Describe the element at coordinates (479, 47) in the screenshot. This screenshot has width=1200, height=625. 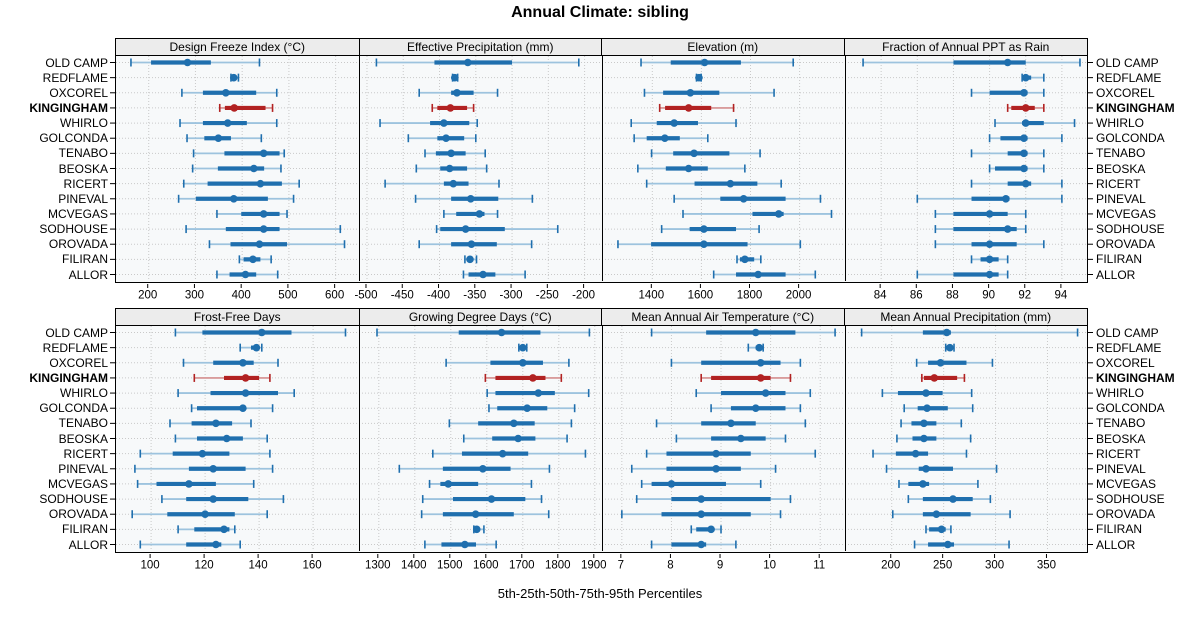
I see `panel-strip-effective-precipitation-mm: Effective Precipitation (mm)` at that location.